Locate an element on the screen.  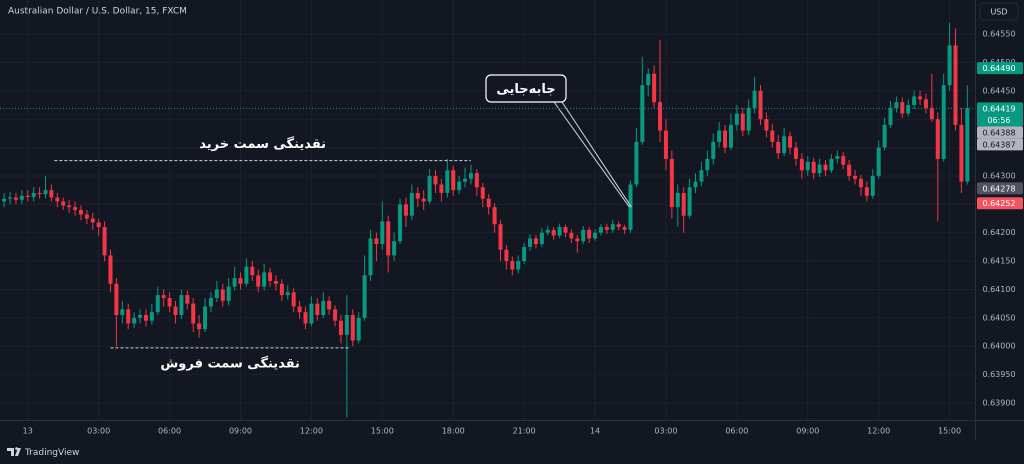
x-tick-label: 12:00 is located at coordinates (878, 431).